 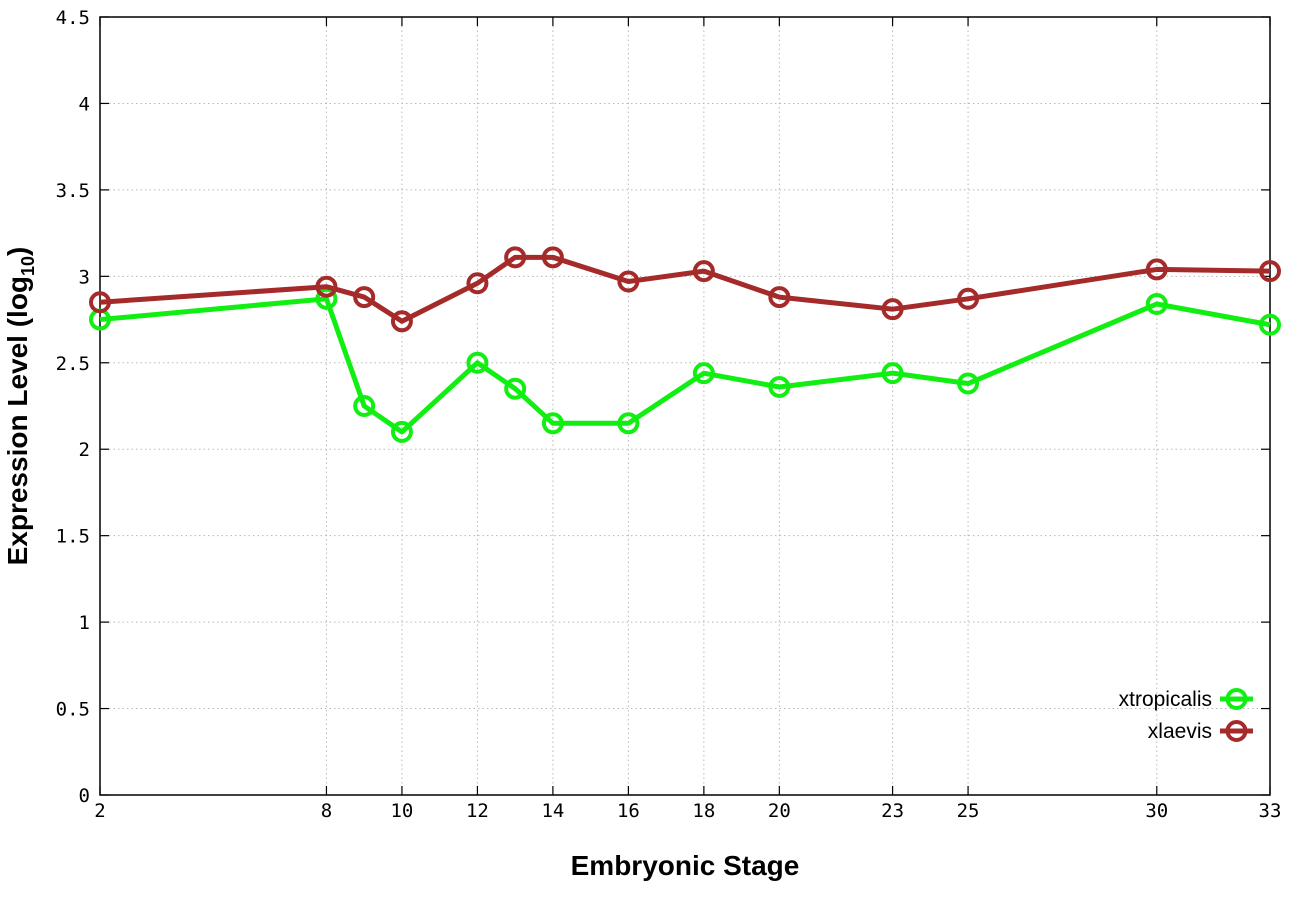 I want to click on y-axis-title-close: ), so click(x=17, y=251).